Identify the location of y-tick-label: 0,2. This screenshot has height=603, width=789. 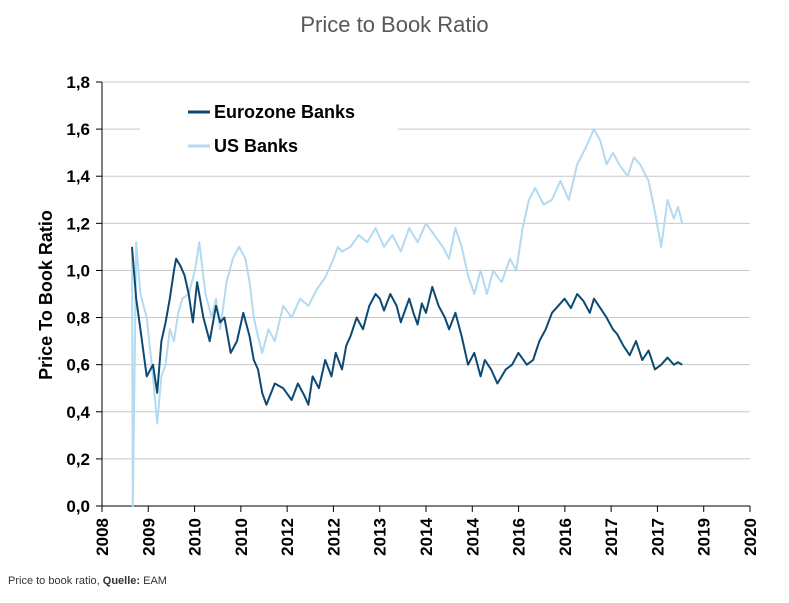
(78, 459).